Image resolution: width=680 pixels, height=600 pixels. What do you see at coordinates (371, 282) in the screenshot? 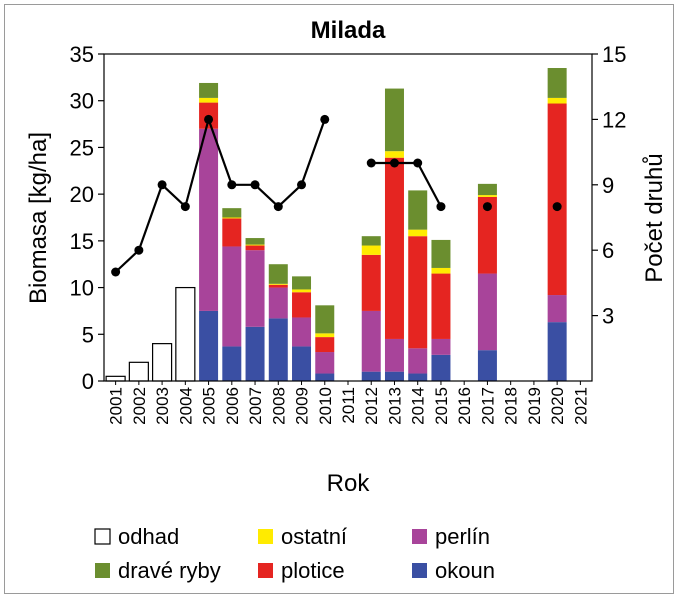
I see `bar-plotice-2012` at bounding box center [371, 282].